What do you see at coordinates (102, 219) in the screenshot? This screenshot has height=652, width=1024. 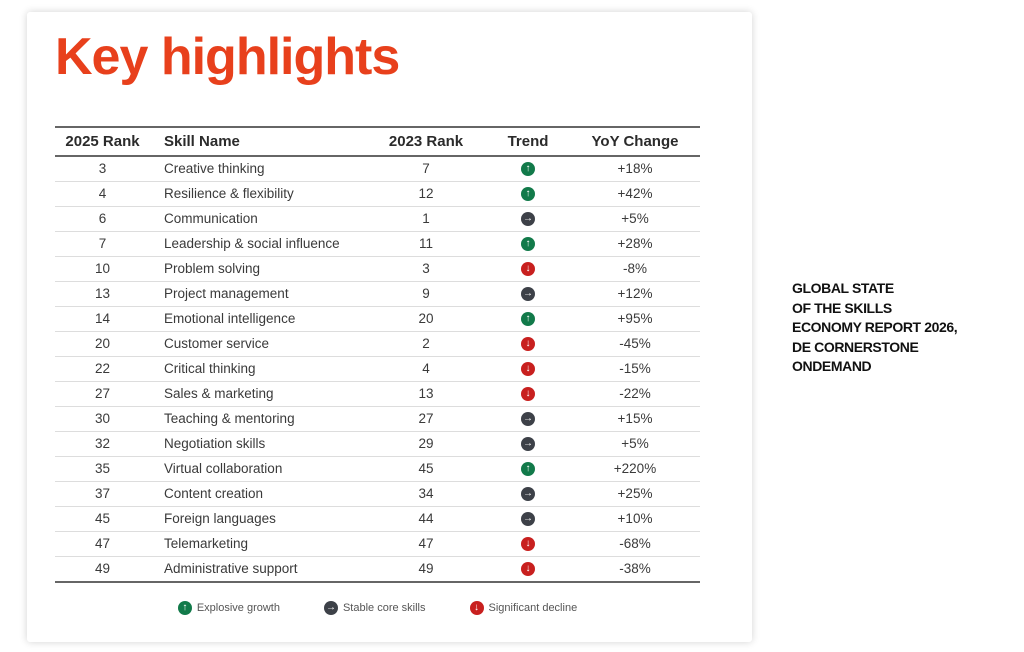 I see `rank-2025-cell: 6` at bounding box center [102, 219].